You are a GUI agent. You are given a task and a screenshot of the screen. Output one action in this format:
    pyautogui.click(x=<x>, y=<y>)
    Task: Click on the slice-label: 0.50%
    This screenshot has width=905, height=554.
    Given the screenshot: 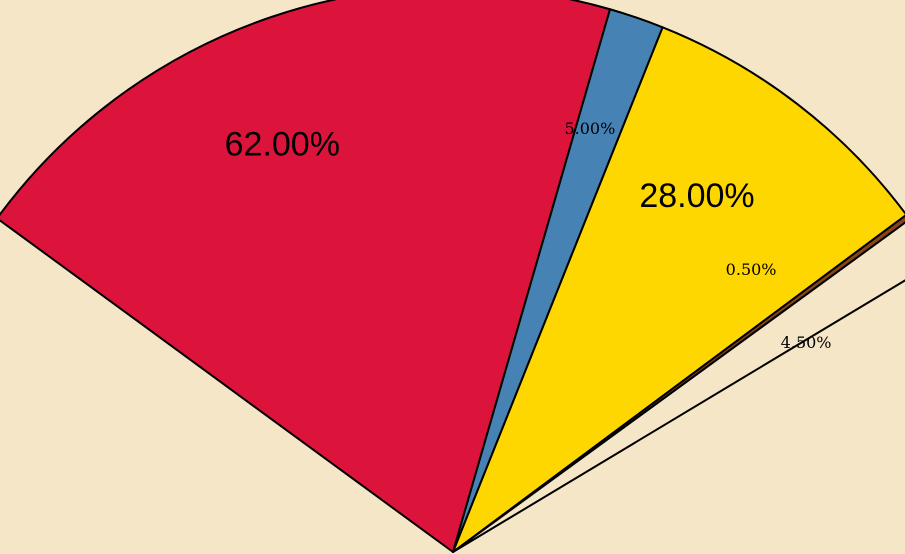 What is the action you would take?
    pyautogui.click(x=751, y=269)
    